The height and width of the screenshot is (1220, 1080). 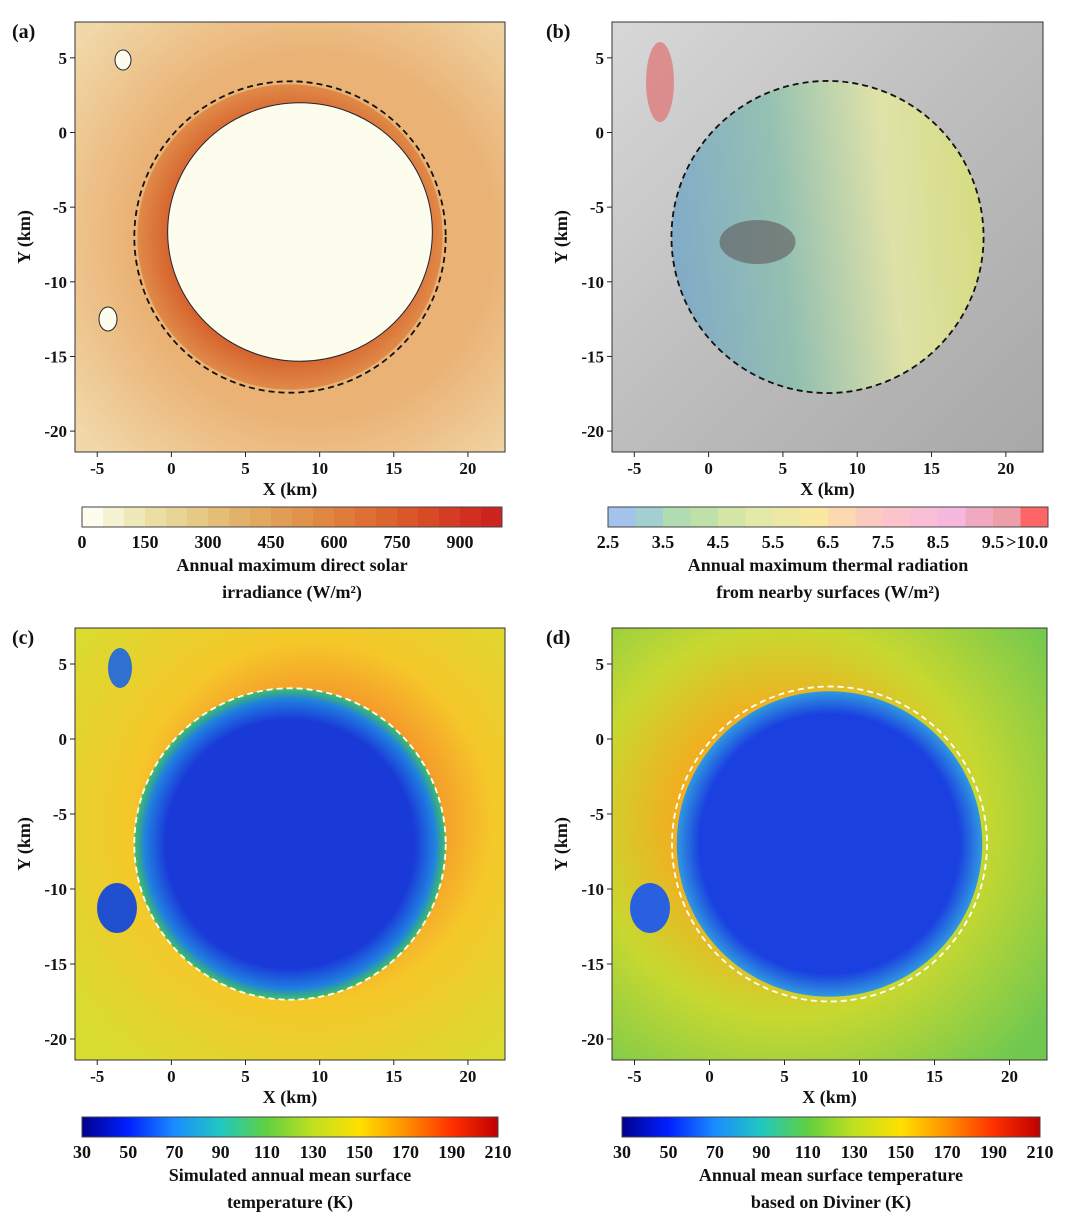 What do you see at coordinates (718, 542) in the screenshot?
I see `colorbar-tick-label: 4.5` at bounding box center [718, 542].